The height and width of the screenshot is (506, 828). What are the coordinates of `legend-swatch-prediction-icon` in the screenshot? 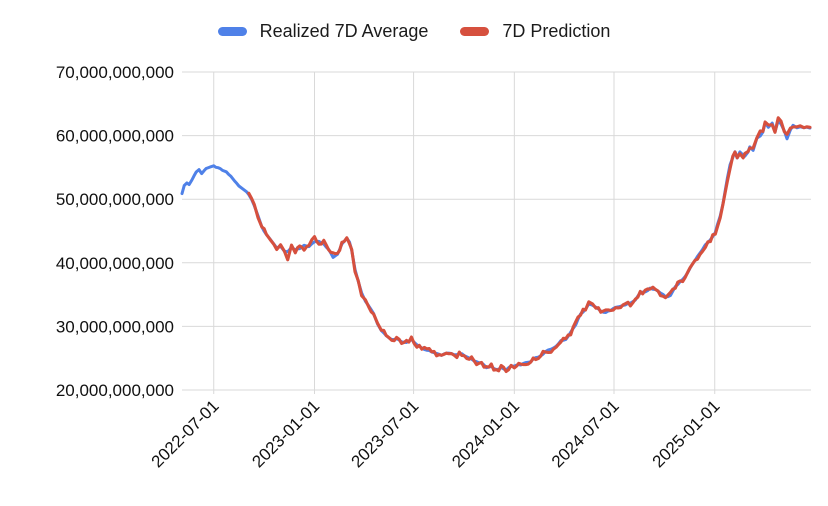 It's located at (475, 31).